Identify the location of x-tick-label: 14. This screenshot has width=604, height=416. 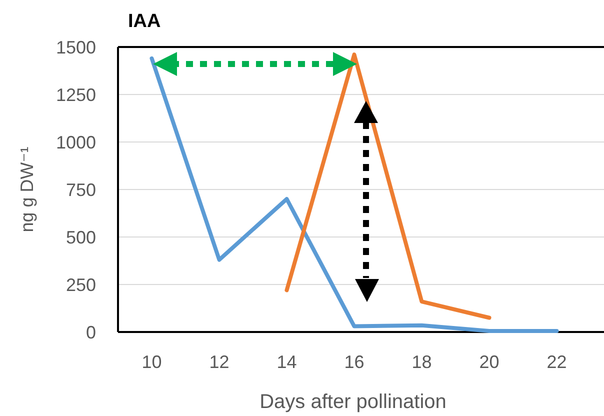
(286, 362).